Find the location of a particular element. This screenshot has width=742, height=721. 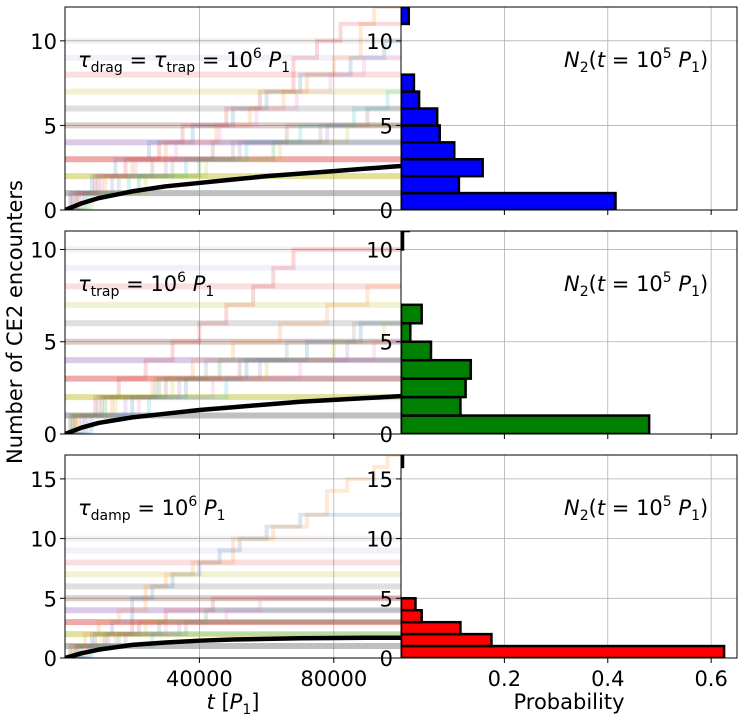

x-tick-label-0.6: 0.6 is located at coordinates (710, 679).